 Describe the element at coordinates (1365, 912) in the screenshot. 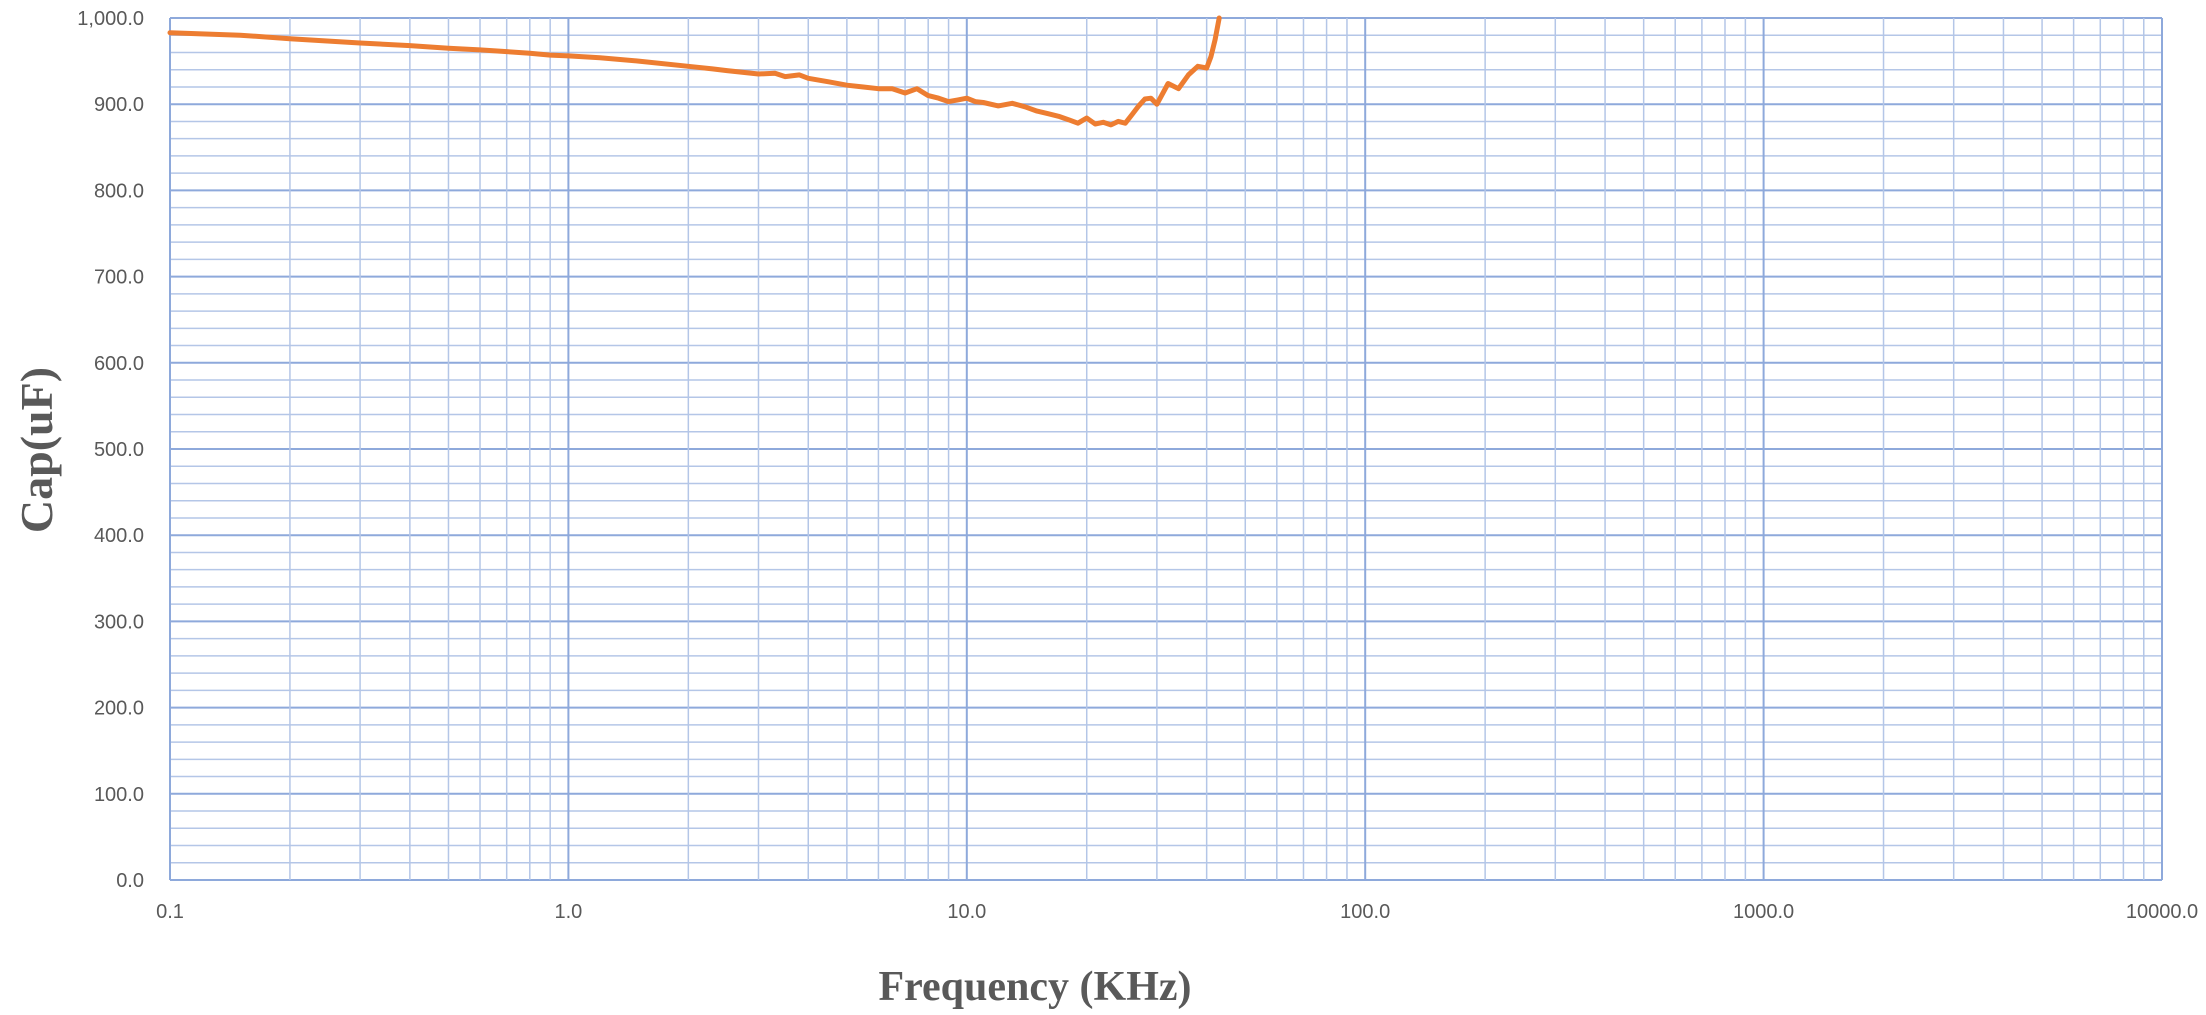

I see `x-tick-label: 100.0` at that location.